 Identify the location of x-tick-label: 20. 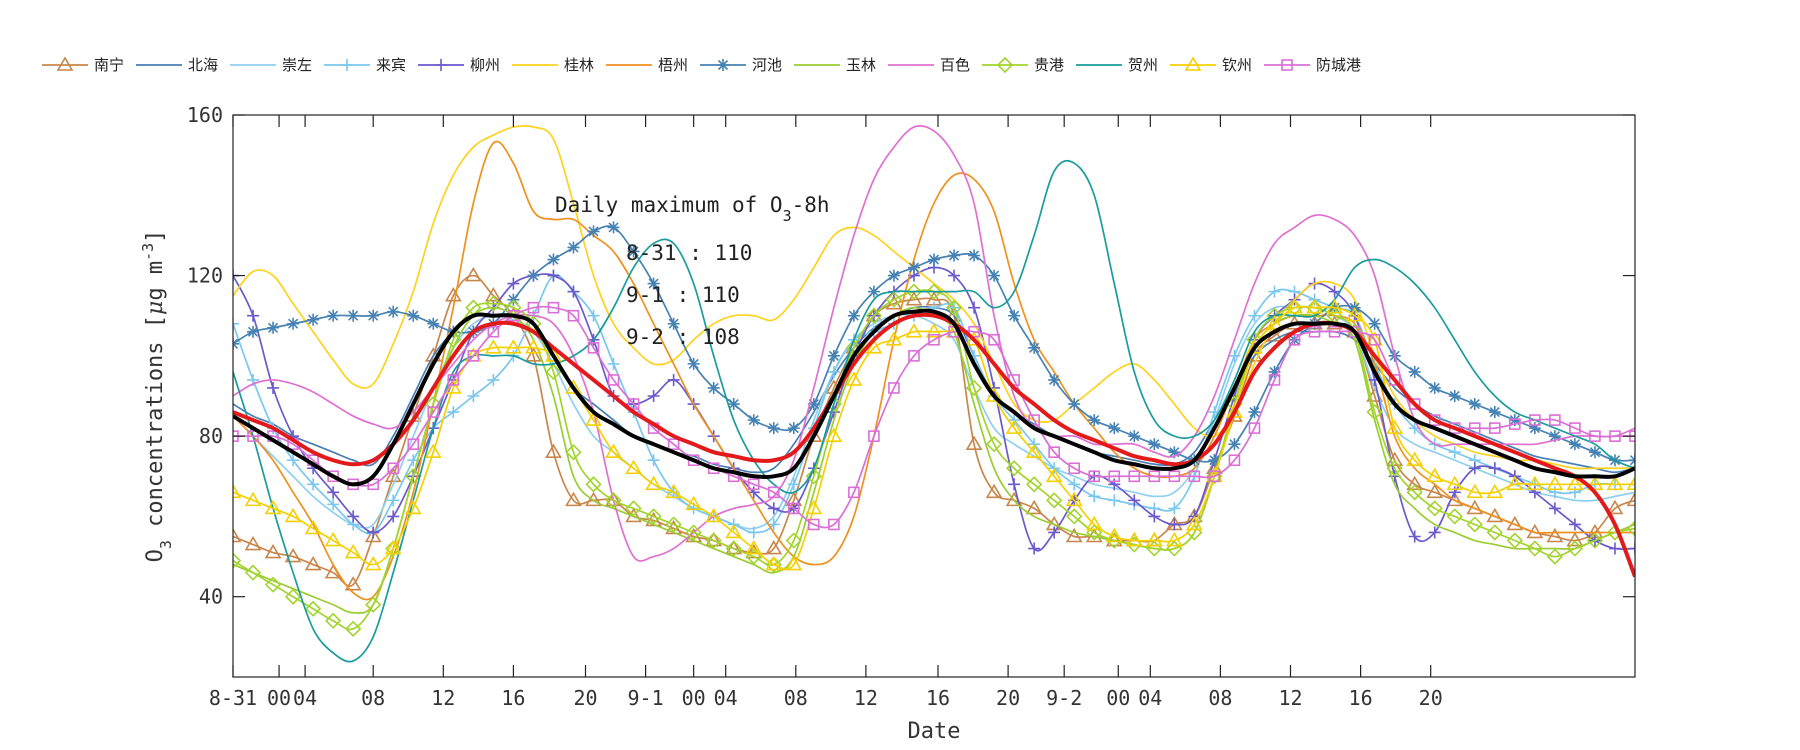
(1008, 698).